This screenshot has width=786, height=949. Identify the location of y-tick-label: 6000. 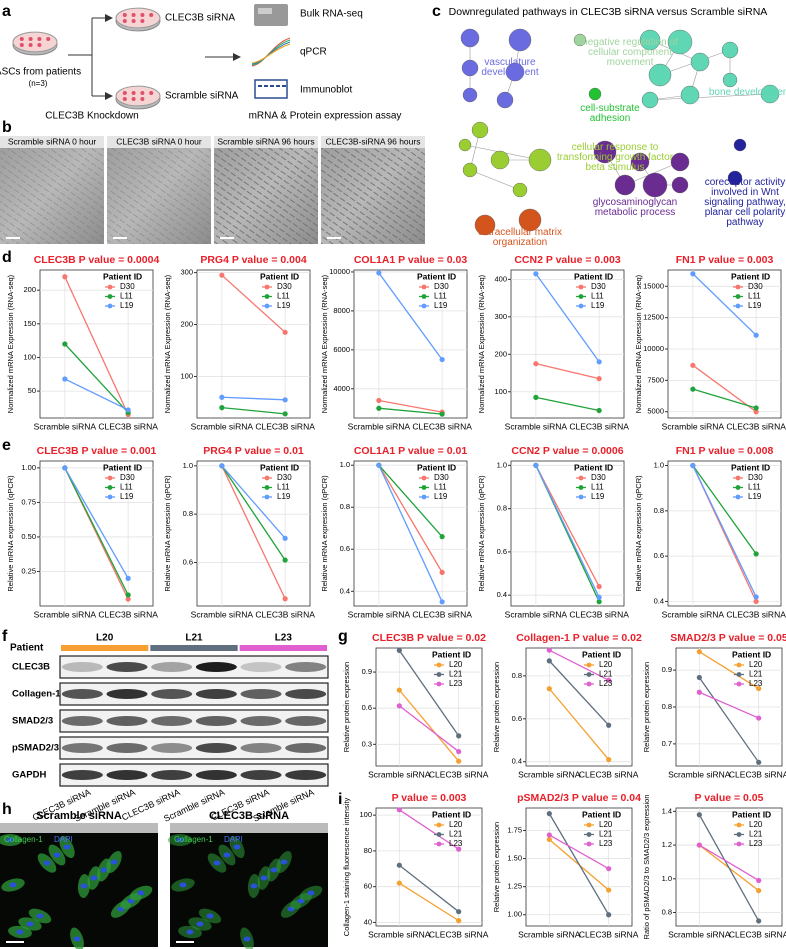
(341, 349).